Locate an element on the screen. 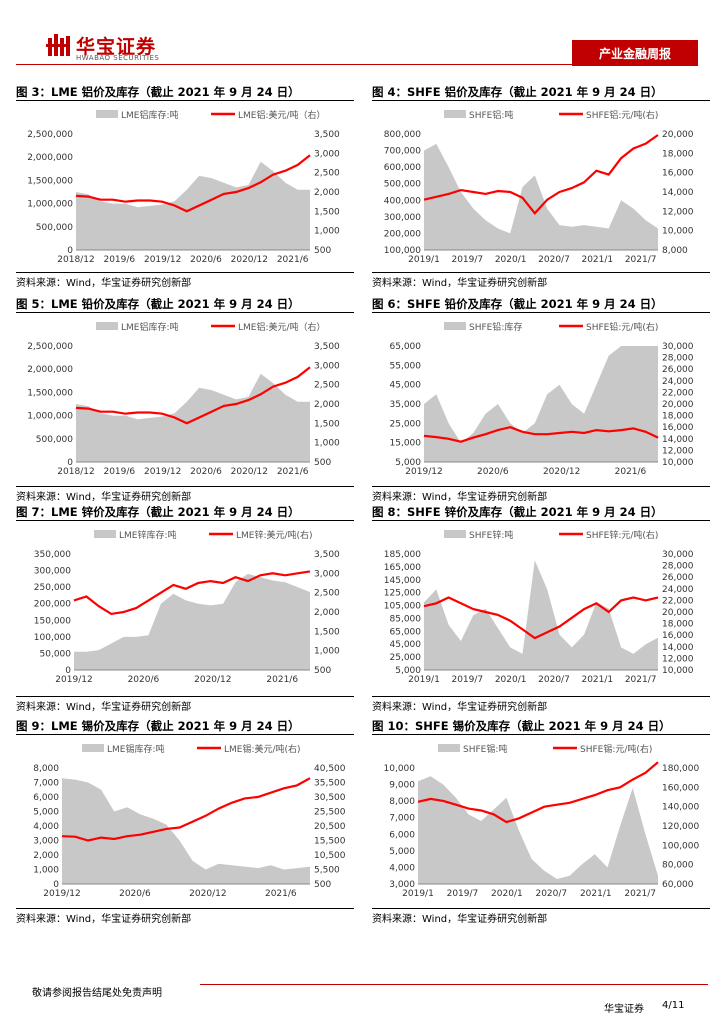  right-axis-tick-label: 1,500 is located at coordinates (327, 424).